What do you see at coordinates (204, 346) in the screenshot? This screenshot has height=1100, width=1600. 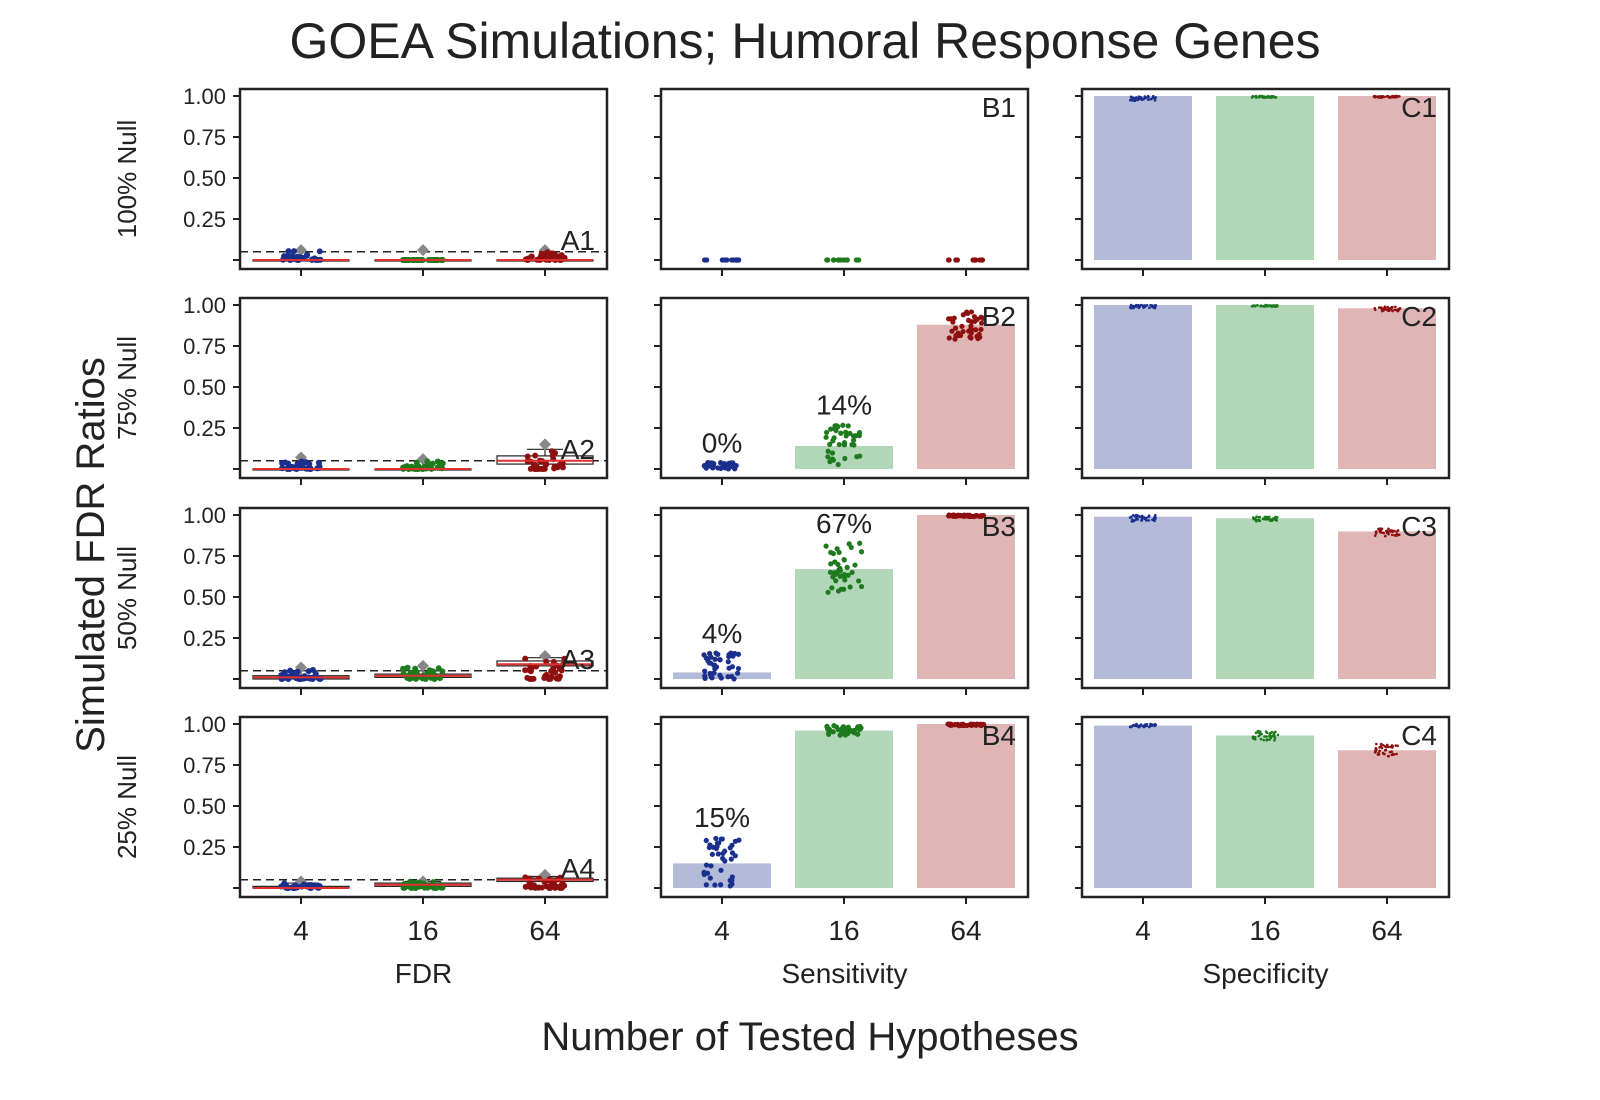 I see `y-tick-label: 0.75` at bounding box center [204, 346].